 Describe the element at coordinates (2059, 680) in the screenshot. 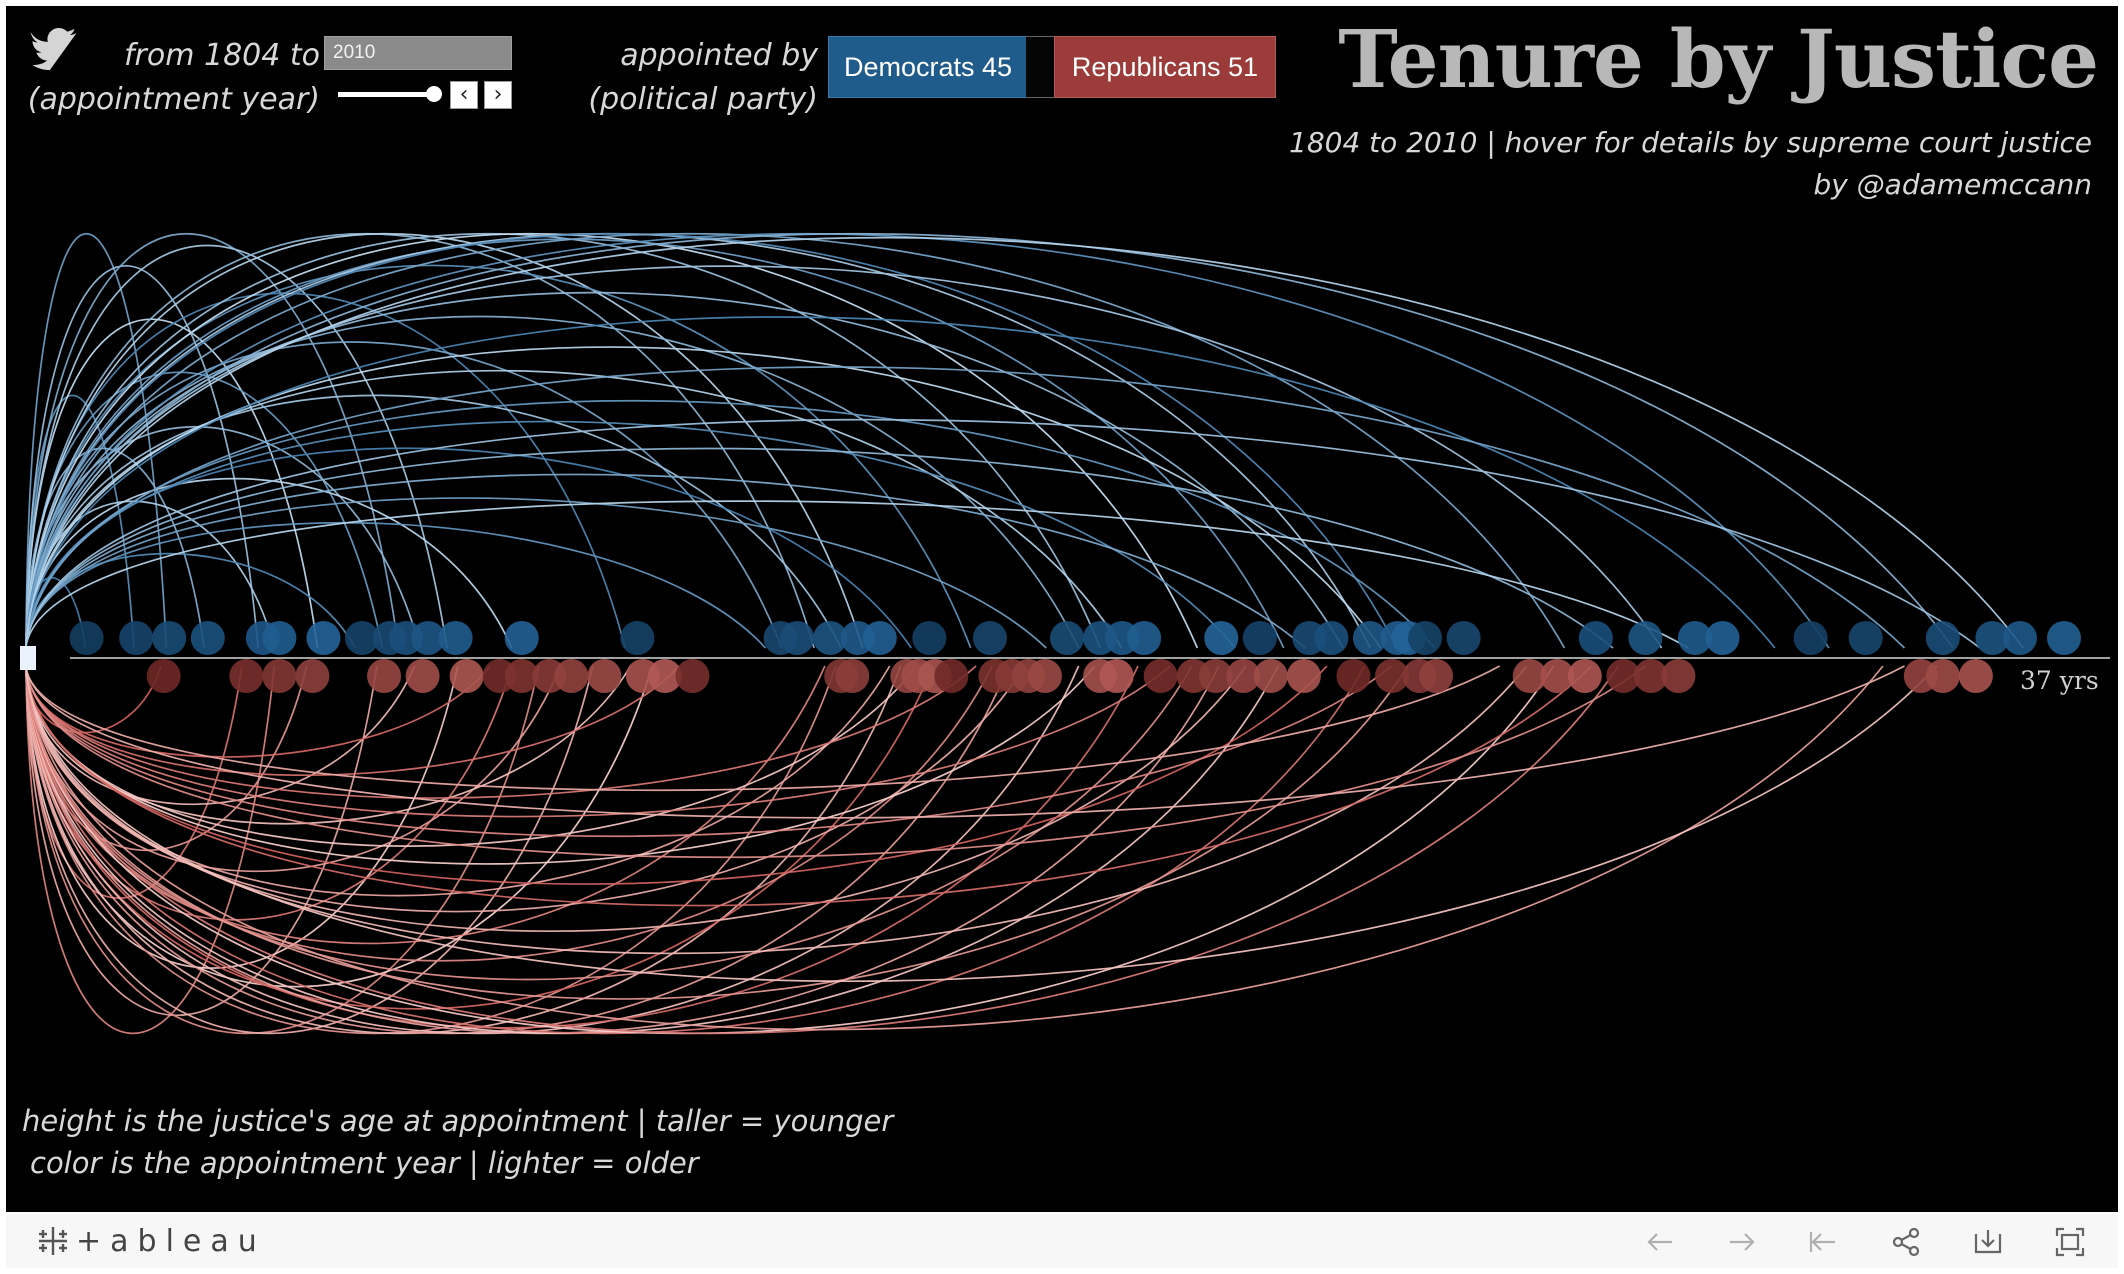

I see `axis-end-label: 37 yrs` at that location.